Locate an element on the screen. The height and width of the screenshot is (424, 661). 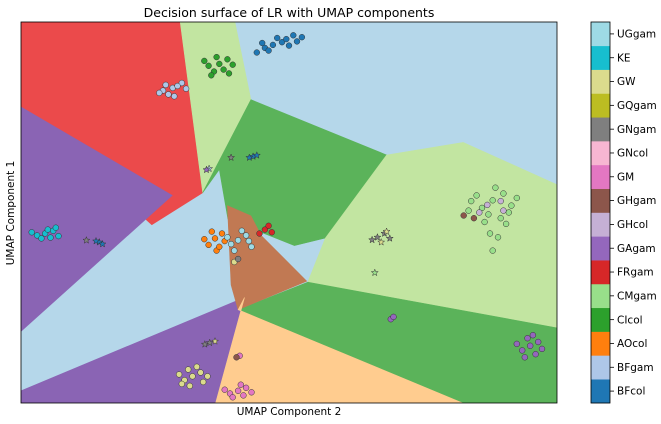
colorbar-swatch-bfgam is located at coordinates (600, 367).